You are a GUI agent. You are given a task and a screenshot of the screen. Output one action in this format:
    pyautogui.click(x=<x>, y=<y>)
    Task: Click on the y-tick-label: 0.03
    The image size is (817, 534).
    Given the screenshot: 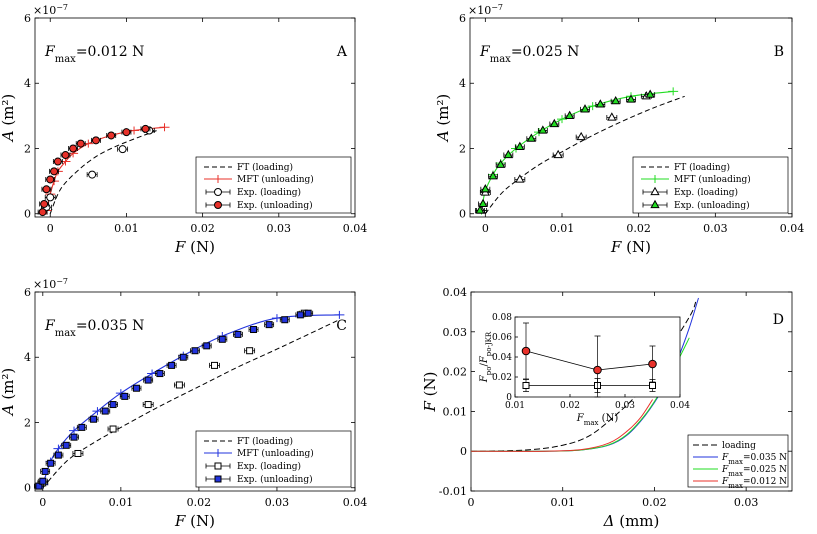 What is the action you would take?
    pyautogui.click(x=455, y=332)
    